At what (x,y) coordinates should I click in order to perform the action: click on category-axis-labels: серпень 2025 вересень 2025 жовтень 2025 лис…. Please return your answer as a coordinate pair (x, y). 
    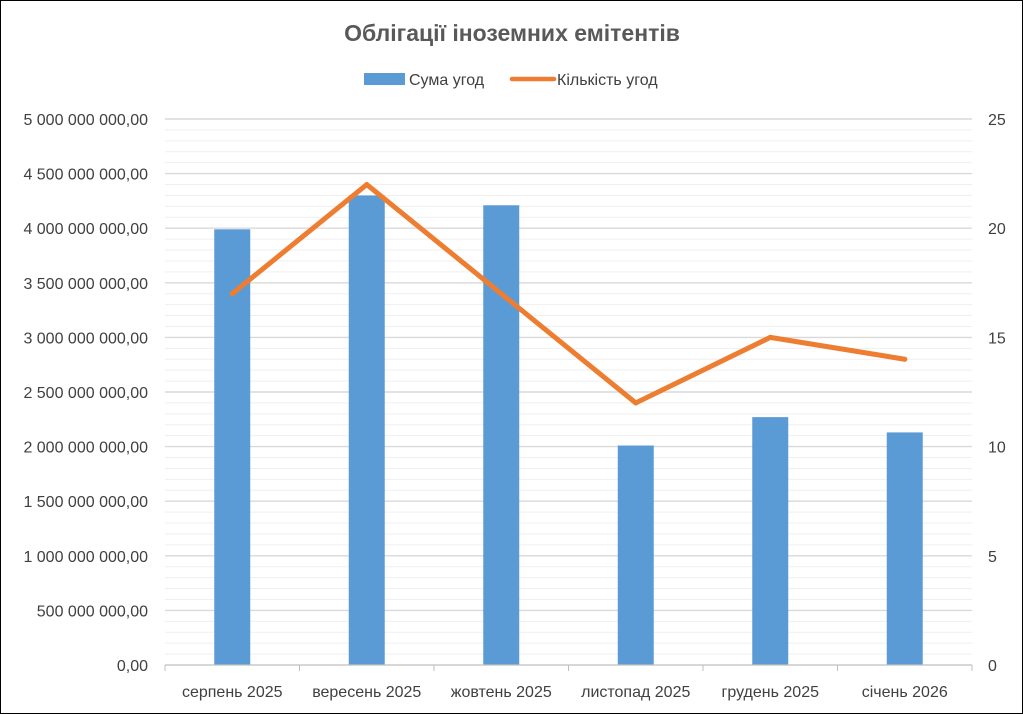
    Looking at the image, I should click on (565, 692).